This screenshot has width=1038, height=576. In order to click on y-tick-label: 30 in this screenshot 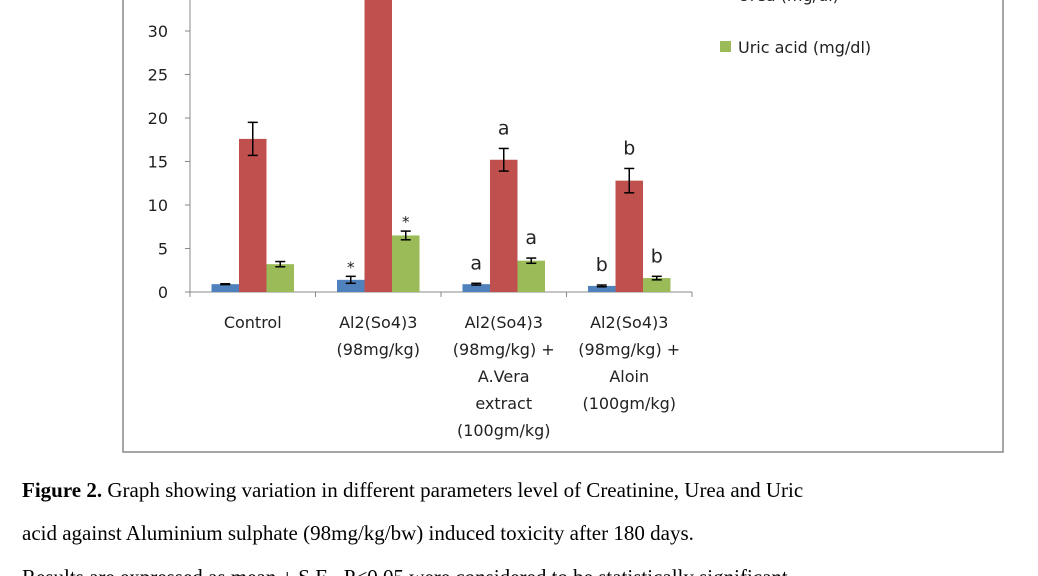, I will do `click(158, 31)`.